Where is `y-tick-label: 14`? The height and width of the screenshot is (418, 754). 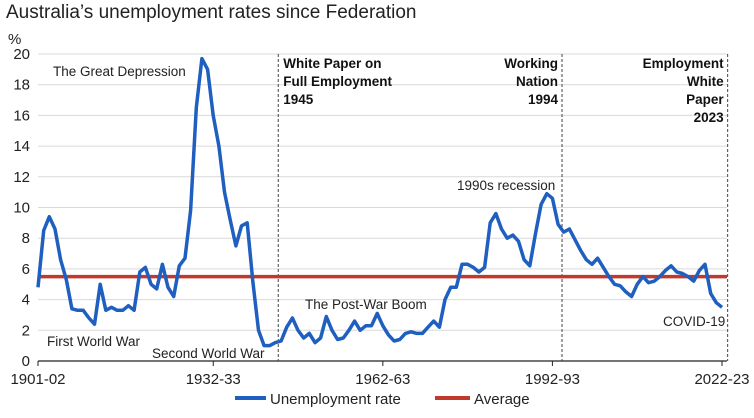
y-tick-label: 14 is located at coordinates (21, 146).